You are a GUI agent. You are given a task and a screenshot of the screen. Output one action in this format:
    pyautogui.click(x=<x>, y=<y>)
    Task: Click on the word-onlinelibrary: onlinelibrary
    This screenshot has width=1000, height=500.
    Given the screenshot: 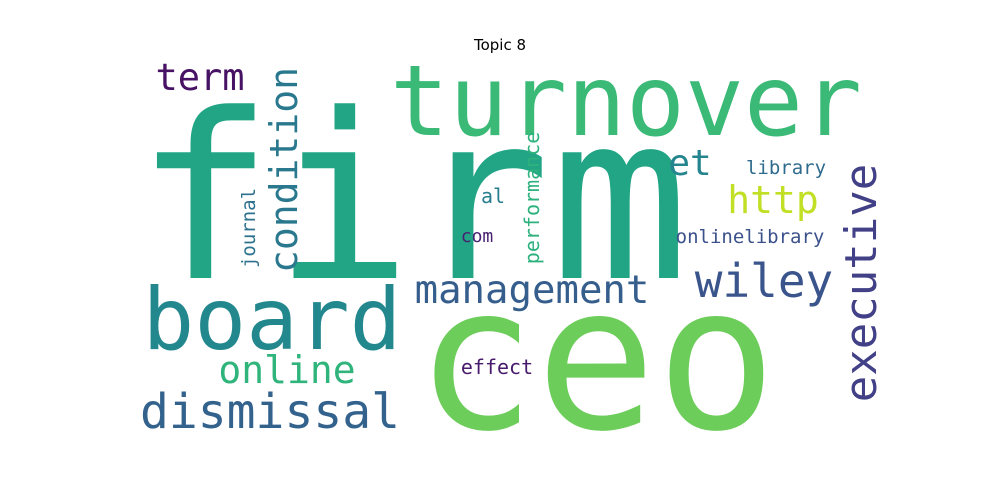 What is the action you would take?
    pyautogui.click(x=750, y=237)
    